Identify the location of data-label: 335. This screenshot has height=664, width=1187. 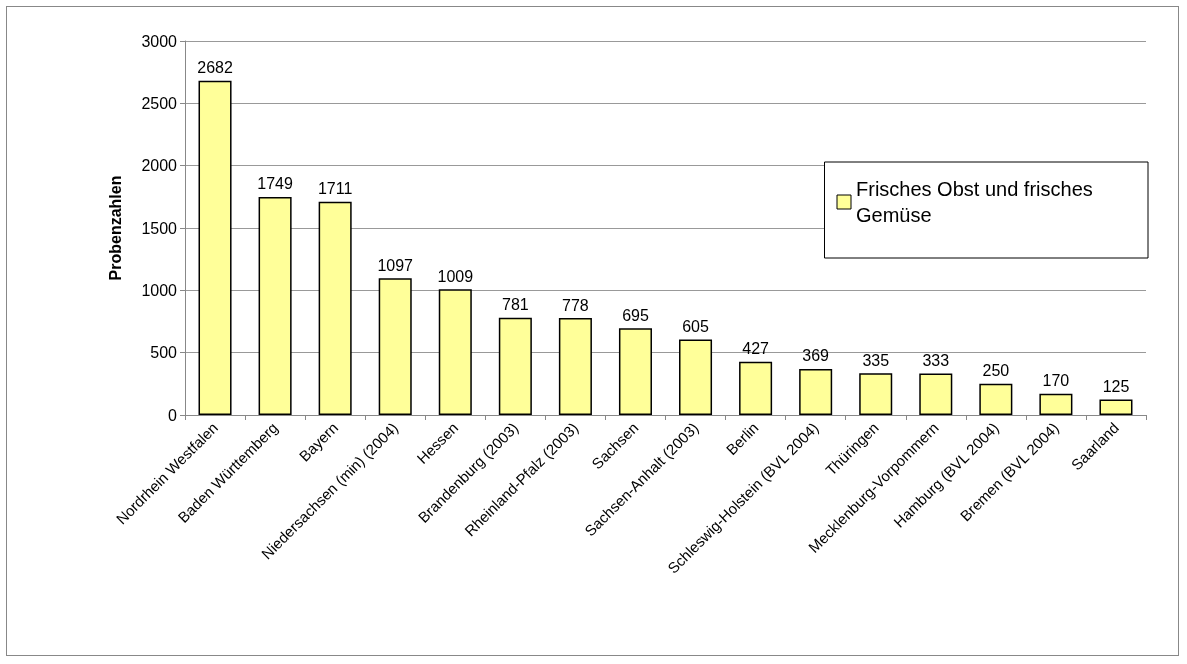
(876, 360).